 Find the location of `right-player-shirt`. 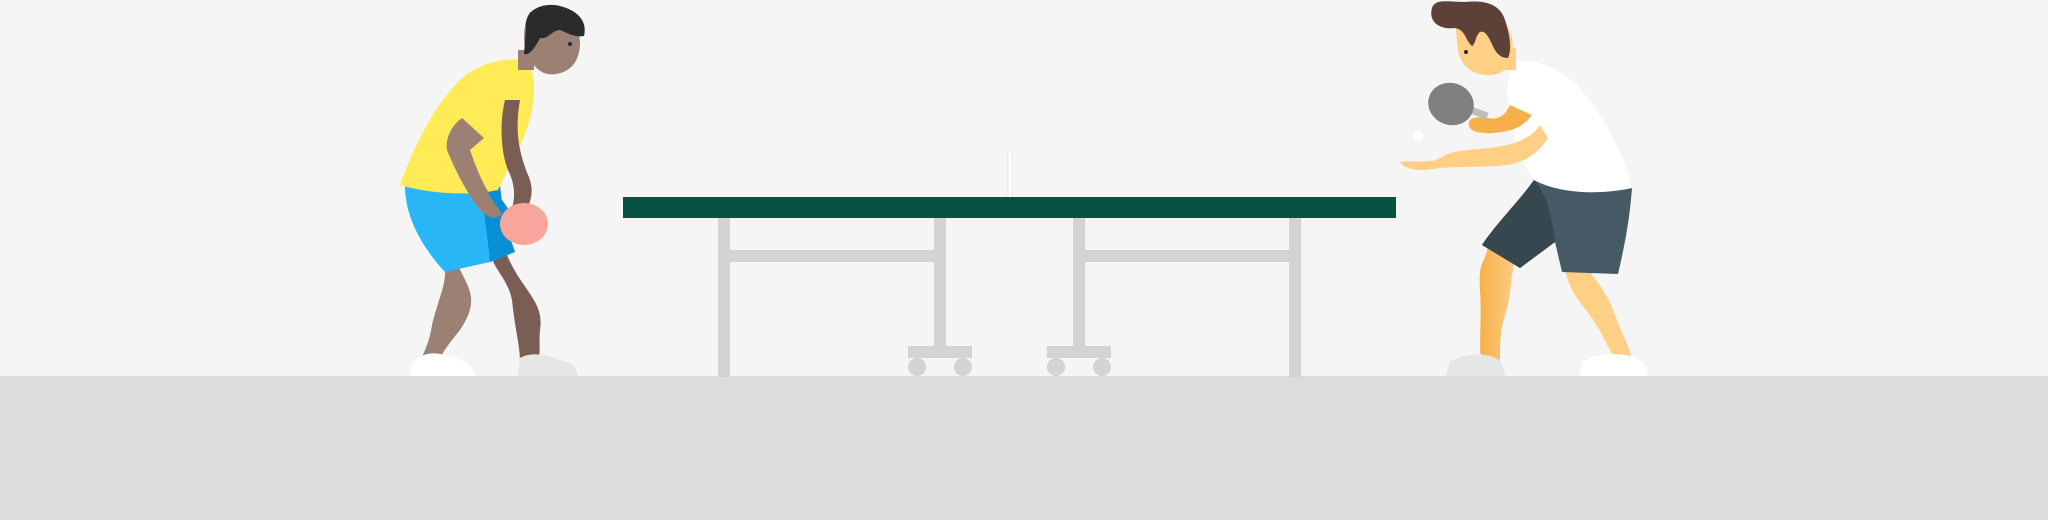

right-player-shirt is located at coordinates (1569, 127).